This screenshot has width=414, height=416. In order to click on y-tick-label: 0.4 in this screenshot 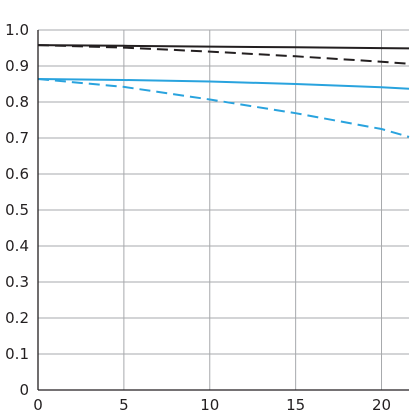, I will do `click(17, 246)`.